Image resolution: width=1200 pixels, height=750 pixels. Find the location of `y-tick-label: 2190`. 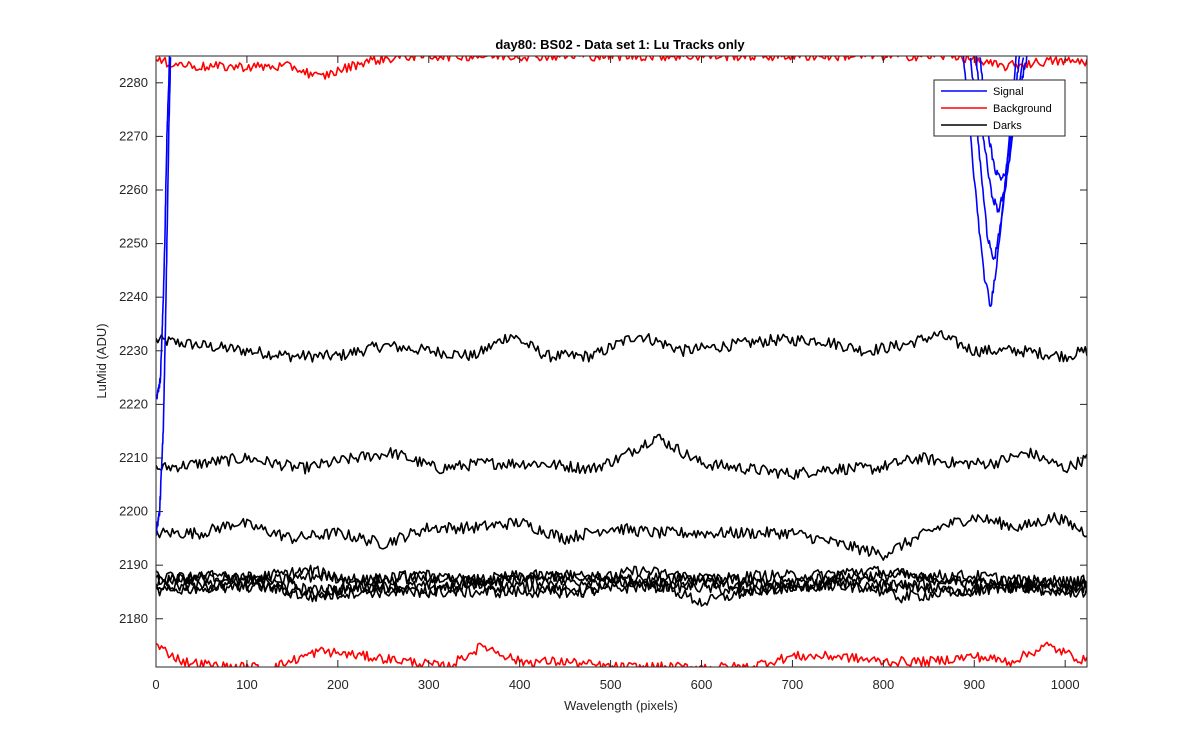

y-tick-label: 2190 is located at coordinates (133, 564).